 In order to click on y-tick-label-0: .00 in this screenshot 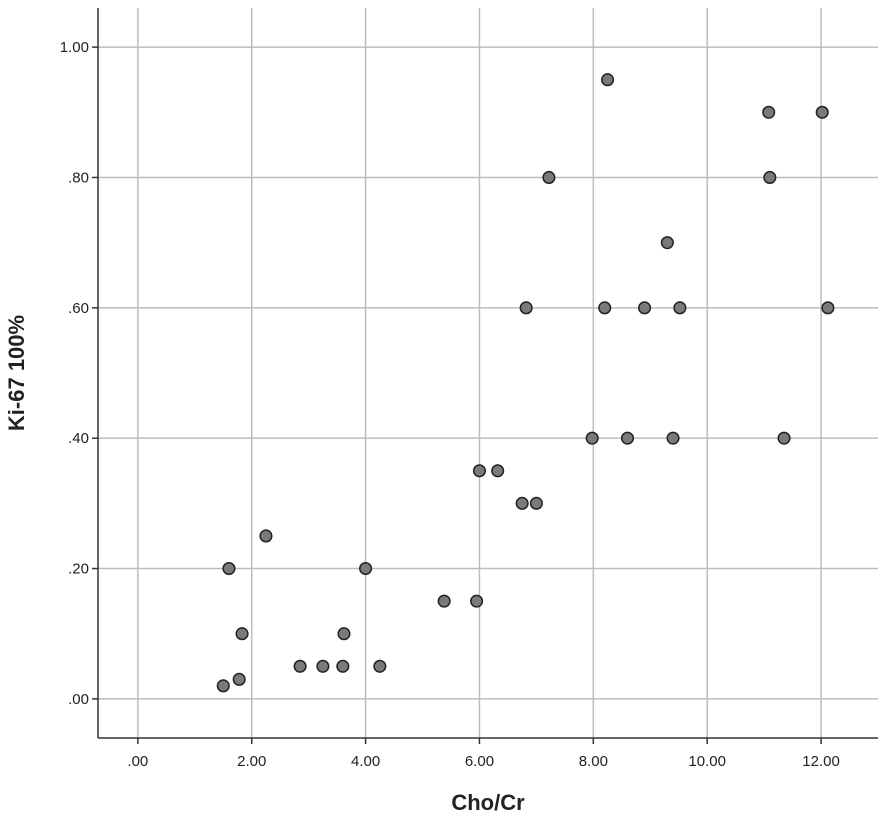, I will do `click(78, 699)`.